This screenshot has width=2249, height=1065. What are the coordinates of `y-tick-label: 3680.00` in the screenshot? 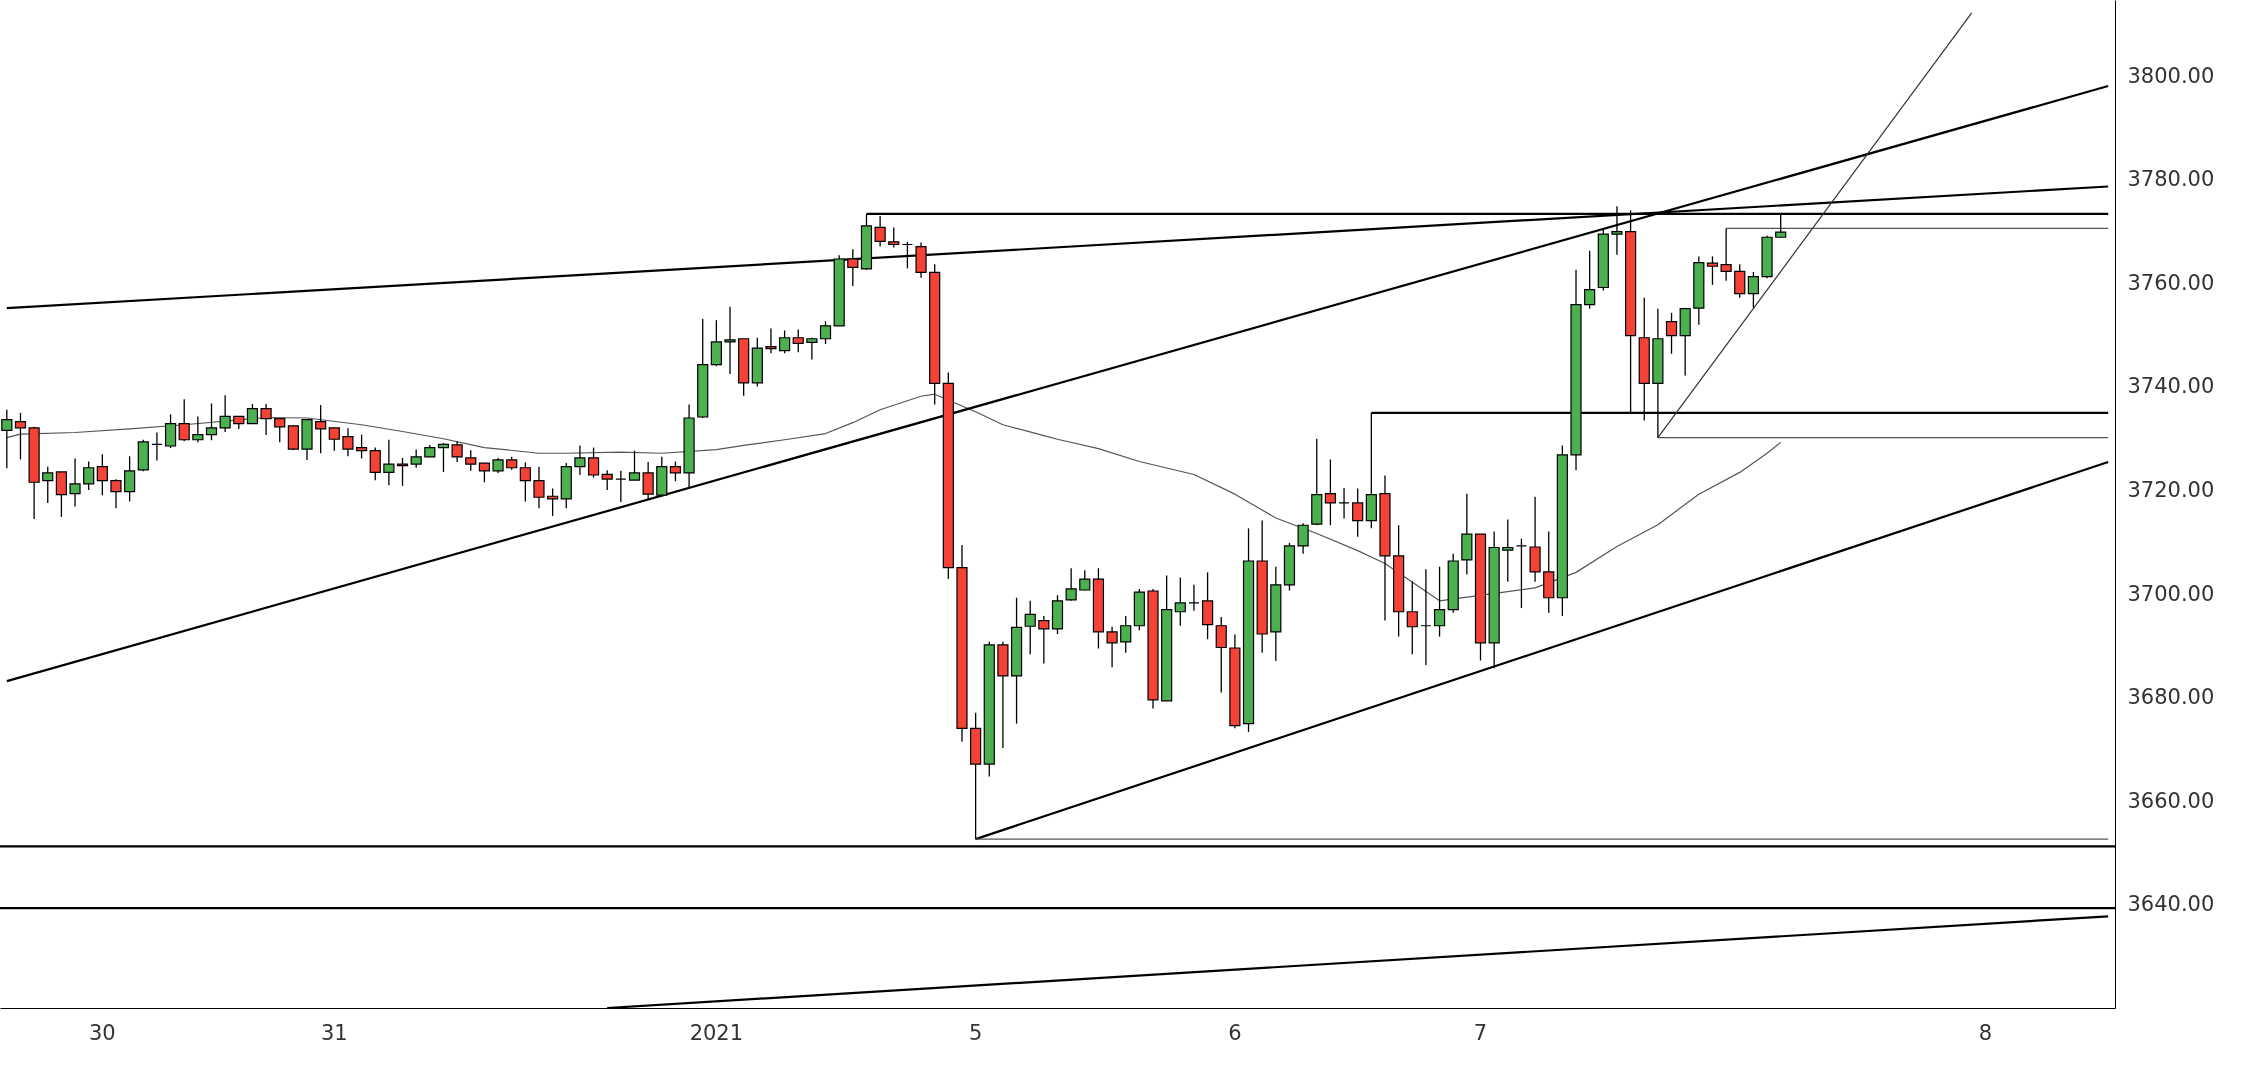 It's located at (2171, 697).